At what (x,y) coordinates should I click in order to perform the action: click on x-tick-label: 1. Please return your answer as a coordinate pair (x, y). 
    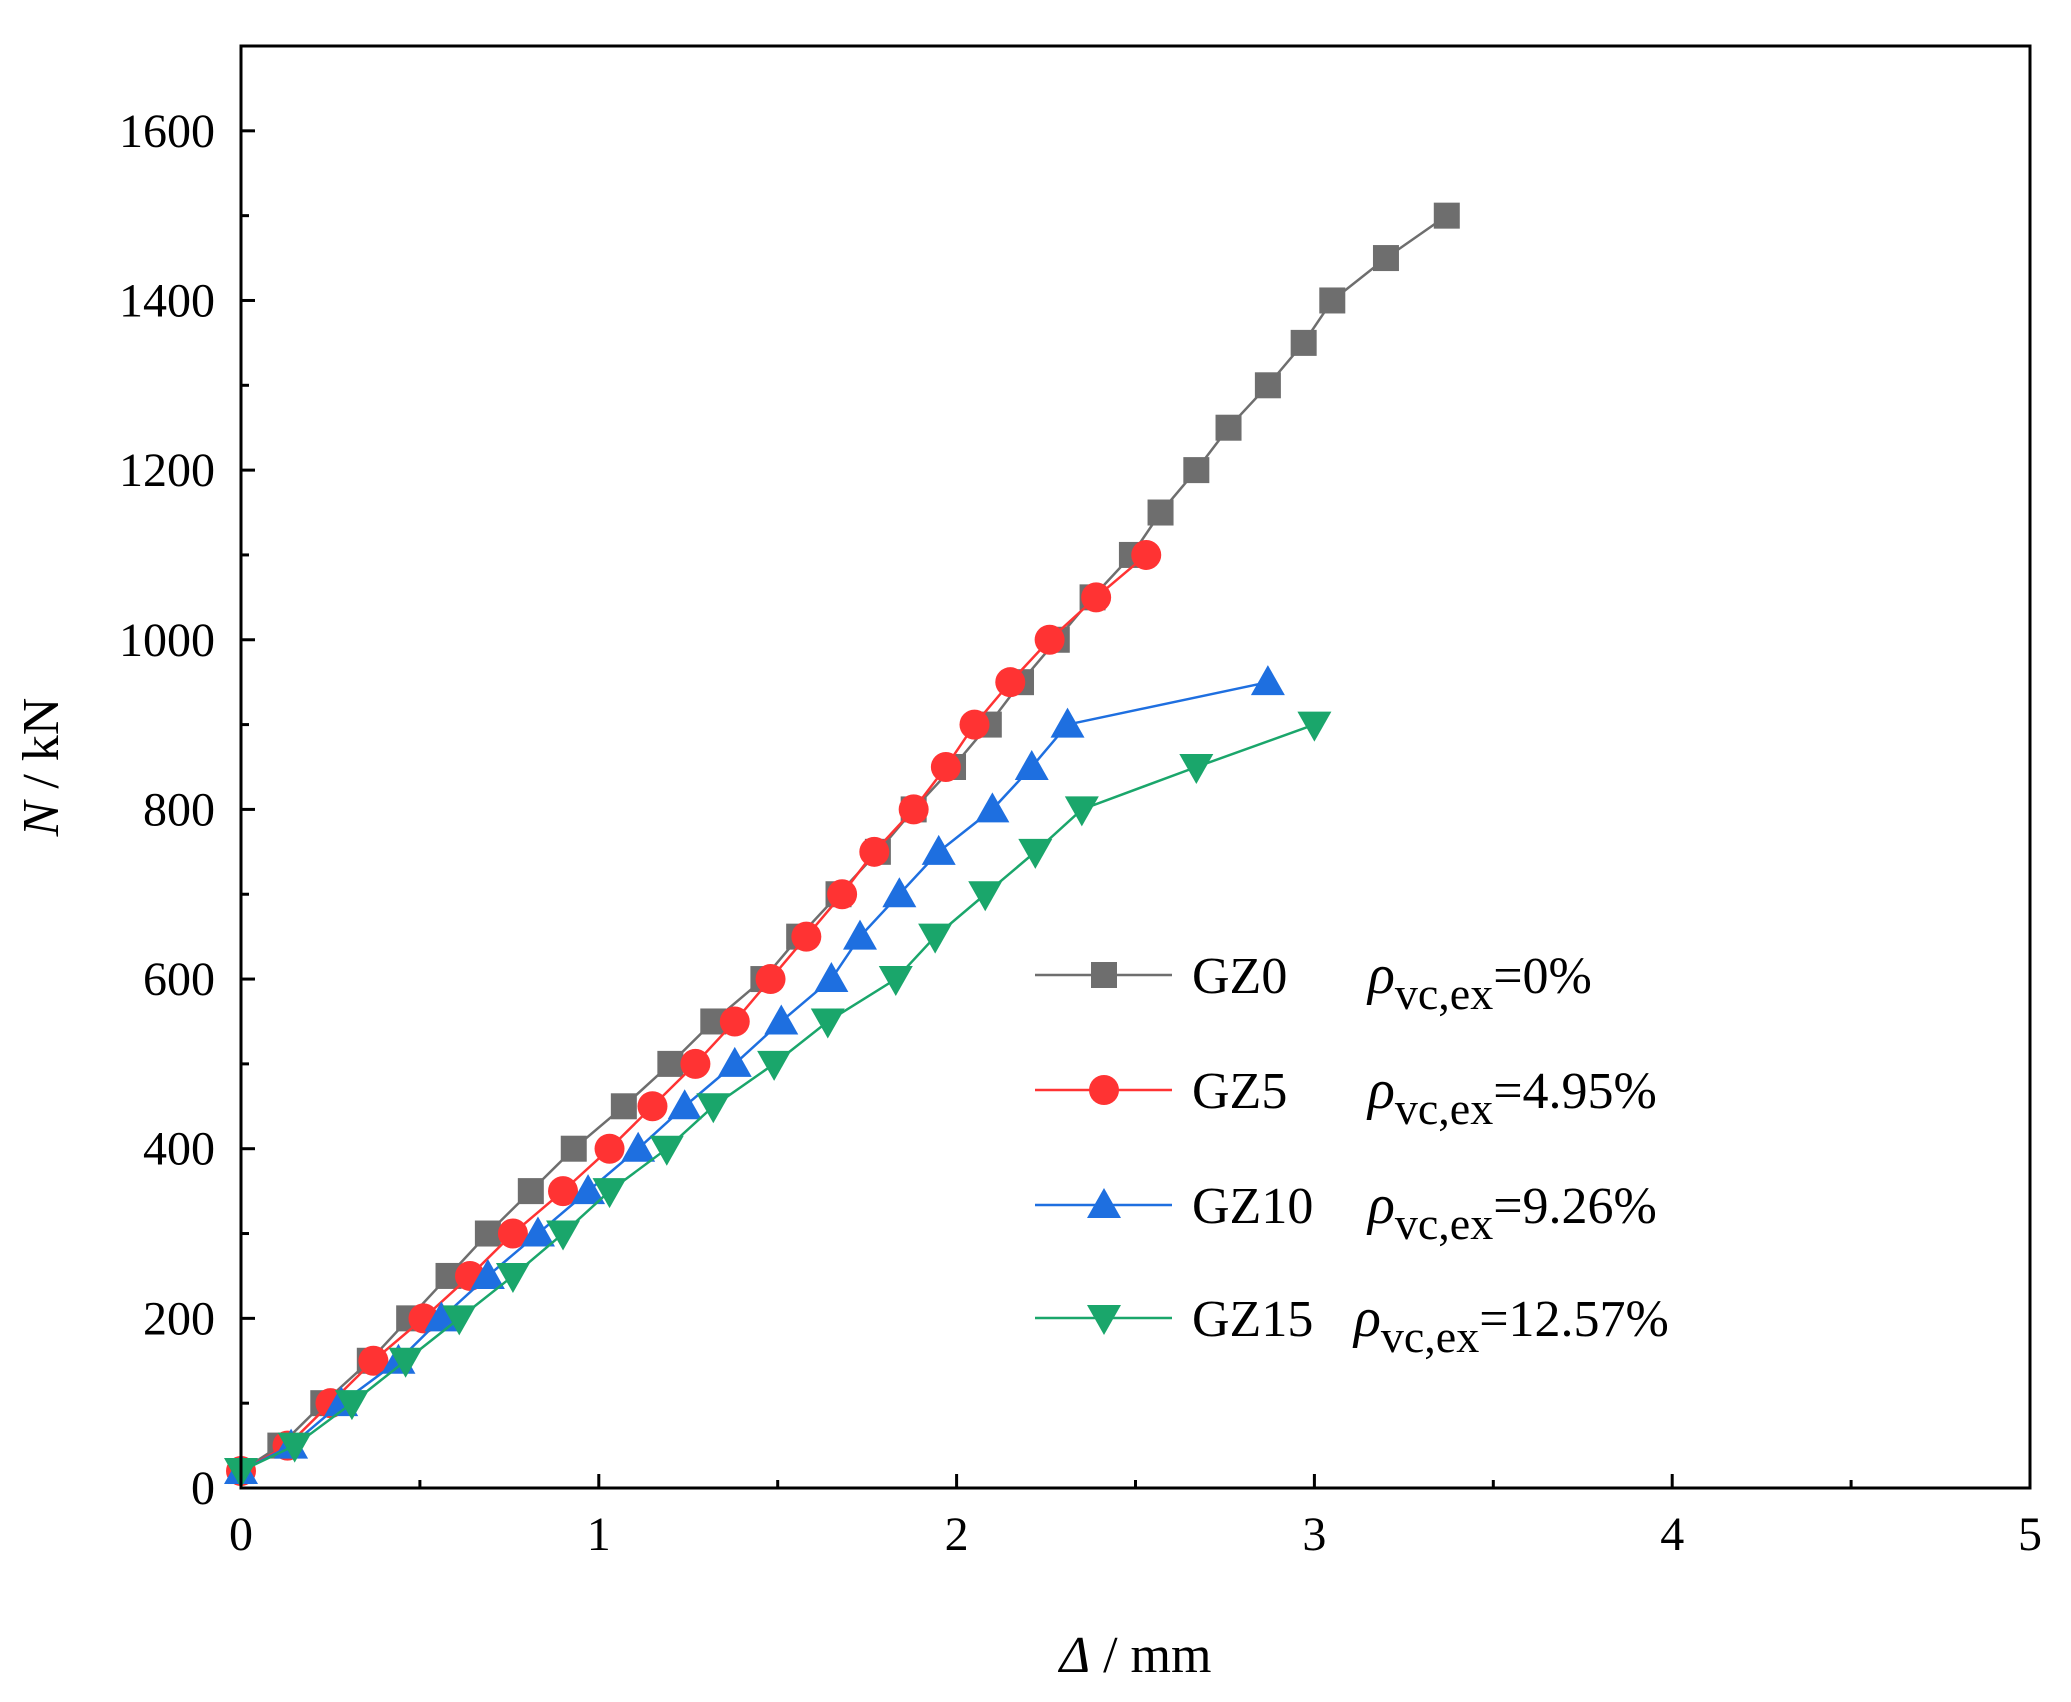
    Looking at the image, I should click on (599, 1534).